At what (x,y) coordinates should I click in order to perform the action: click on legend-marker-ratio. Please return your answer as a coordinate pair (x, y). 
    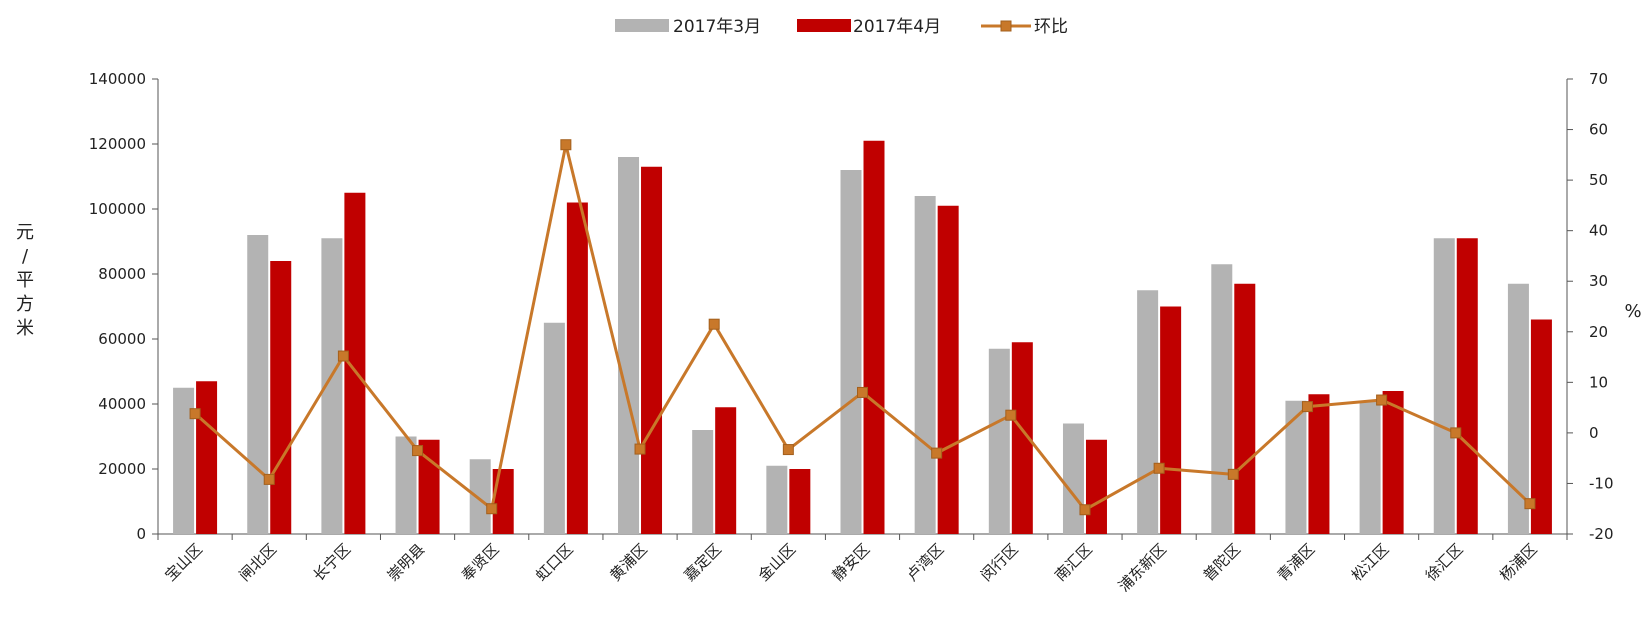
    Looking at the image, I should click on (1006, 26).